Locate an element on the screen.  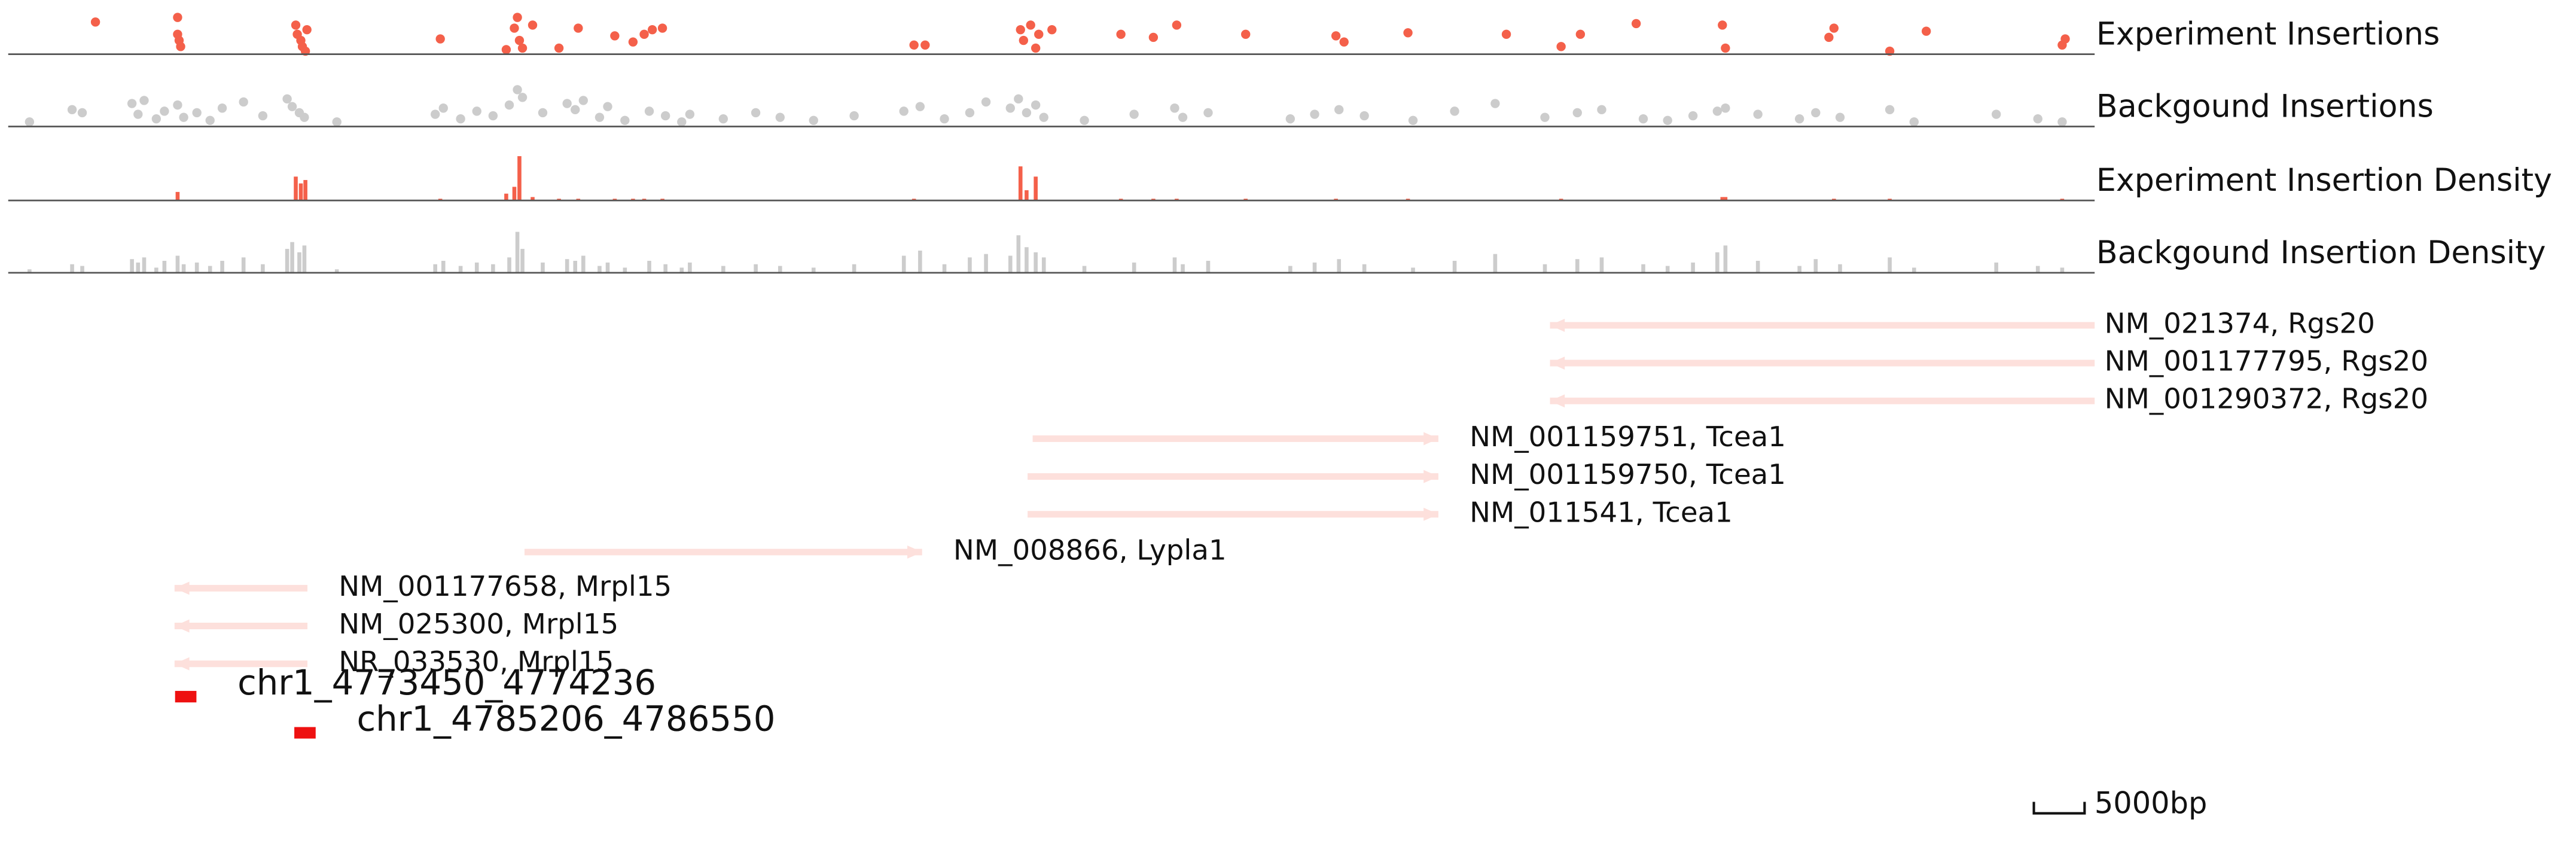
peak-label: chr1_4785206_4786550 is located at coordinates (565, 718).